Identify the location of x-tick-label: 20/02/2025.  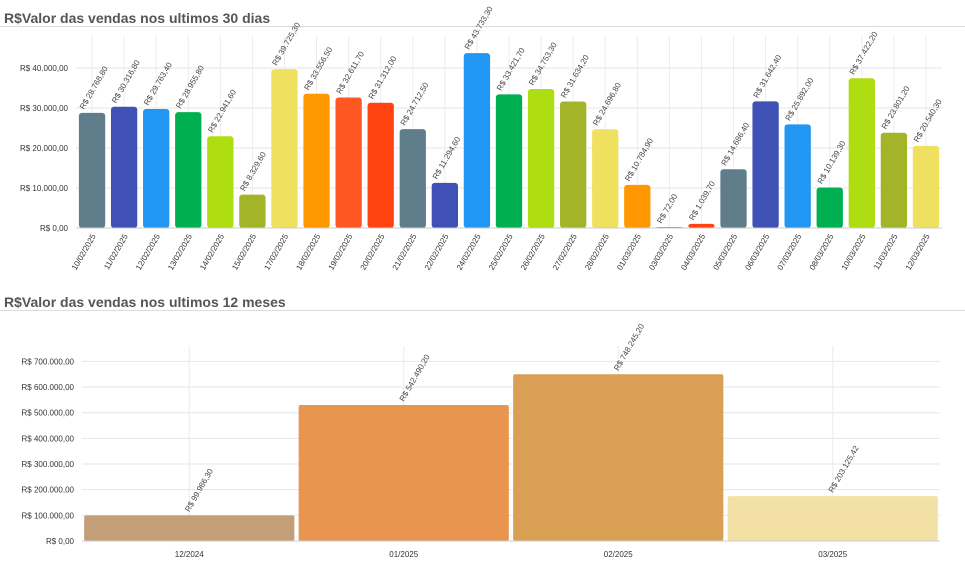
(373, 252).